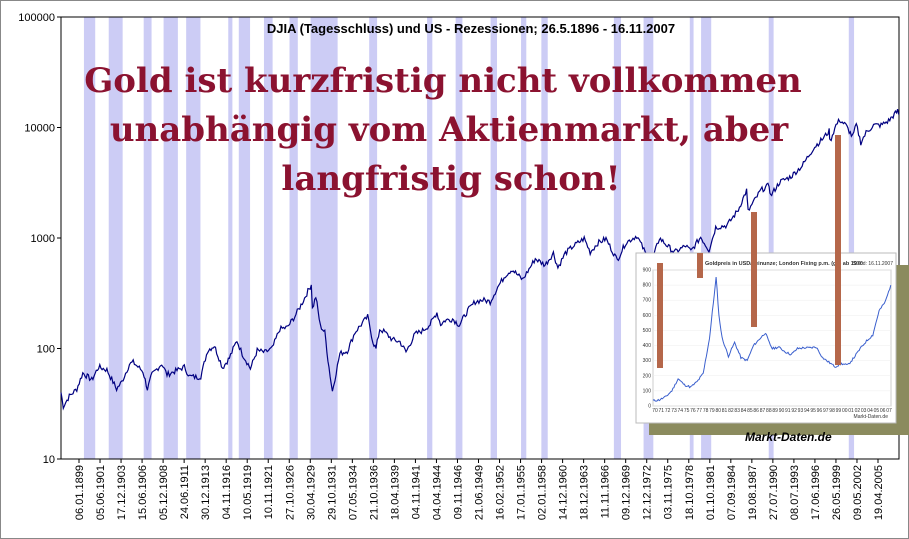 This screenshot has width=909, height=539. Describe the element at coordinates (788, 437) in the screenshot. I see `credit-text: Markt-Daten.de` at that location.